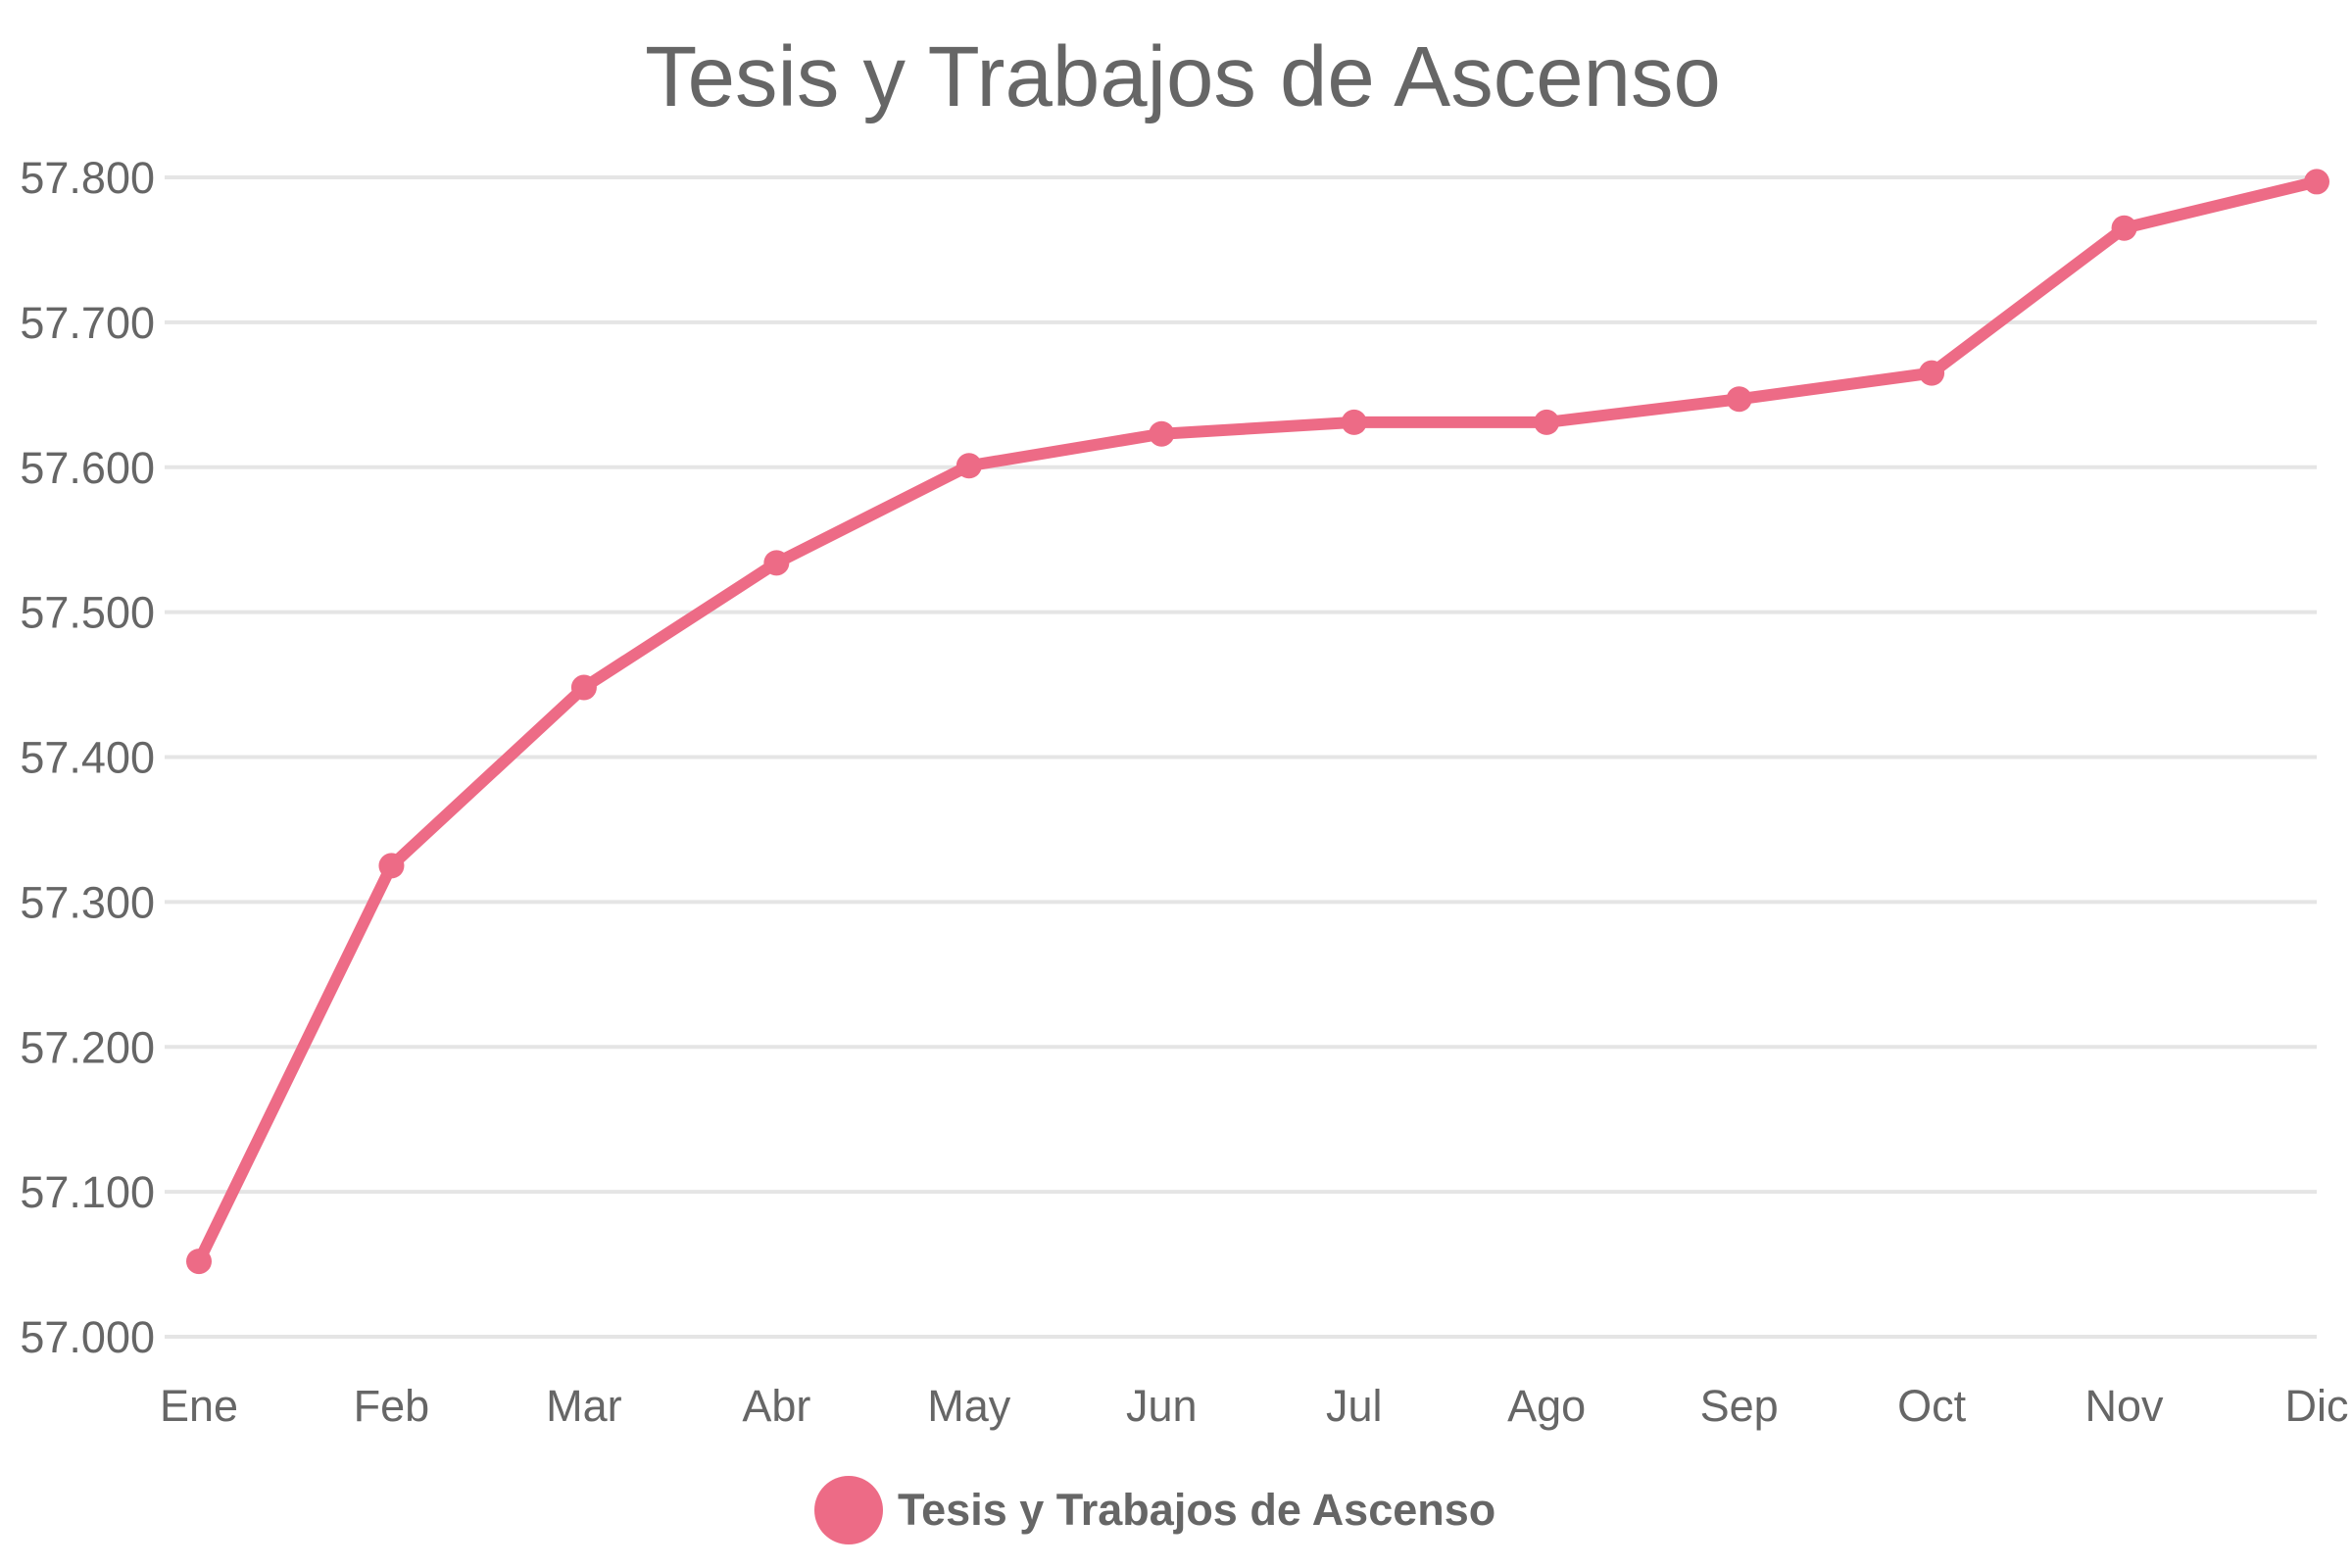  Describe the element at coordinates (969, 1406) in the screenshot. I see `x-tick-label: May` at that location.